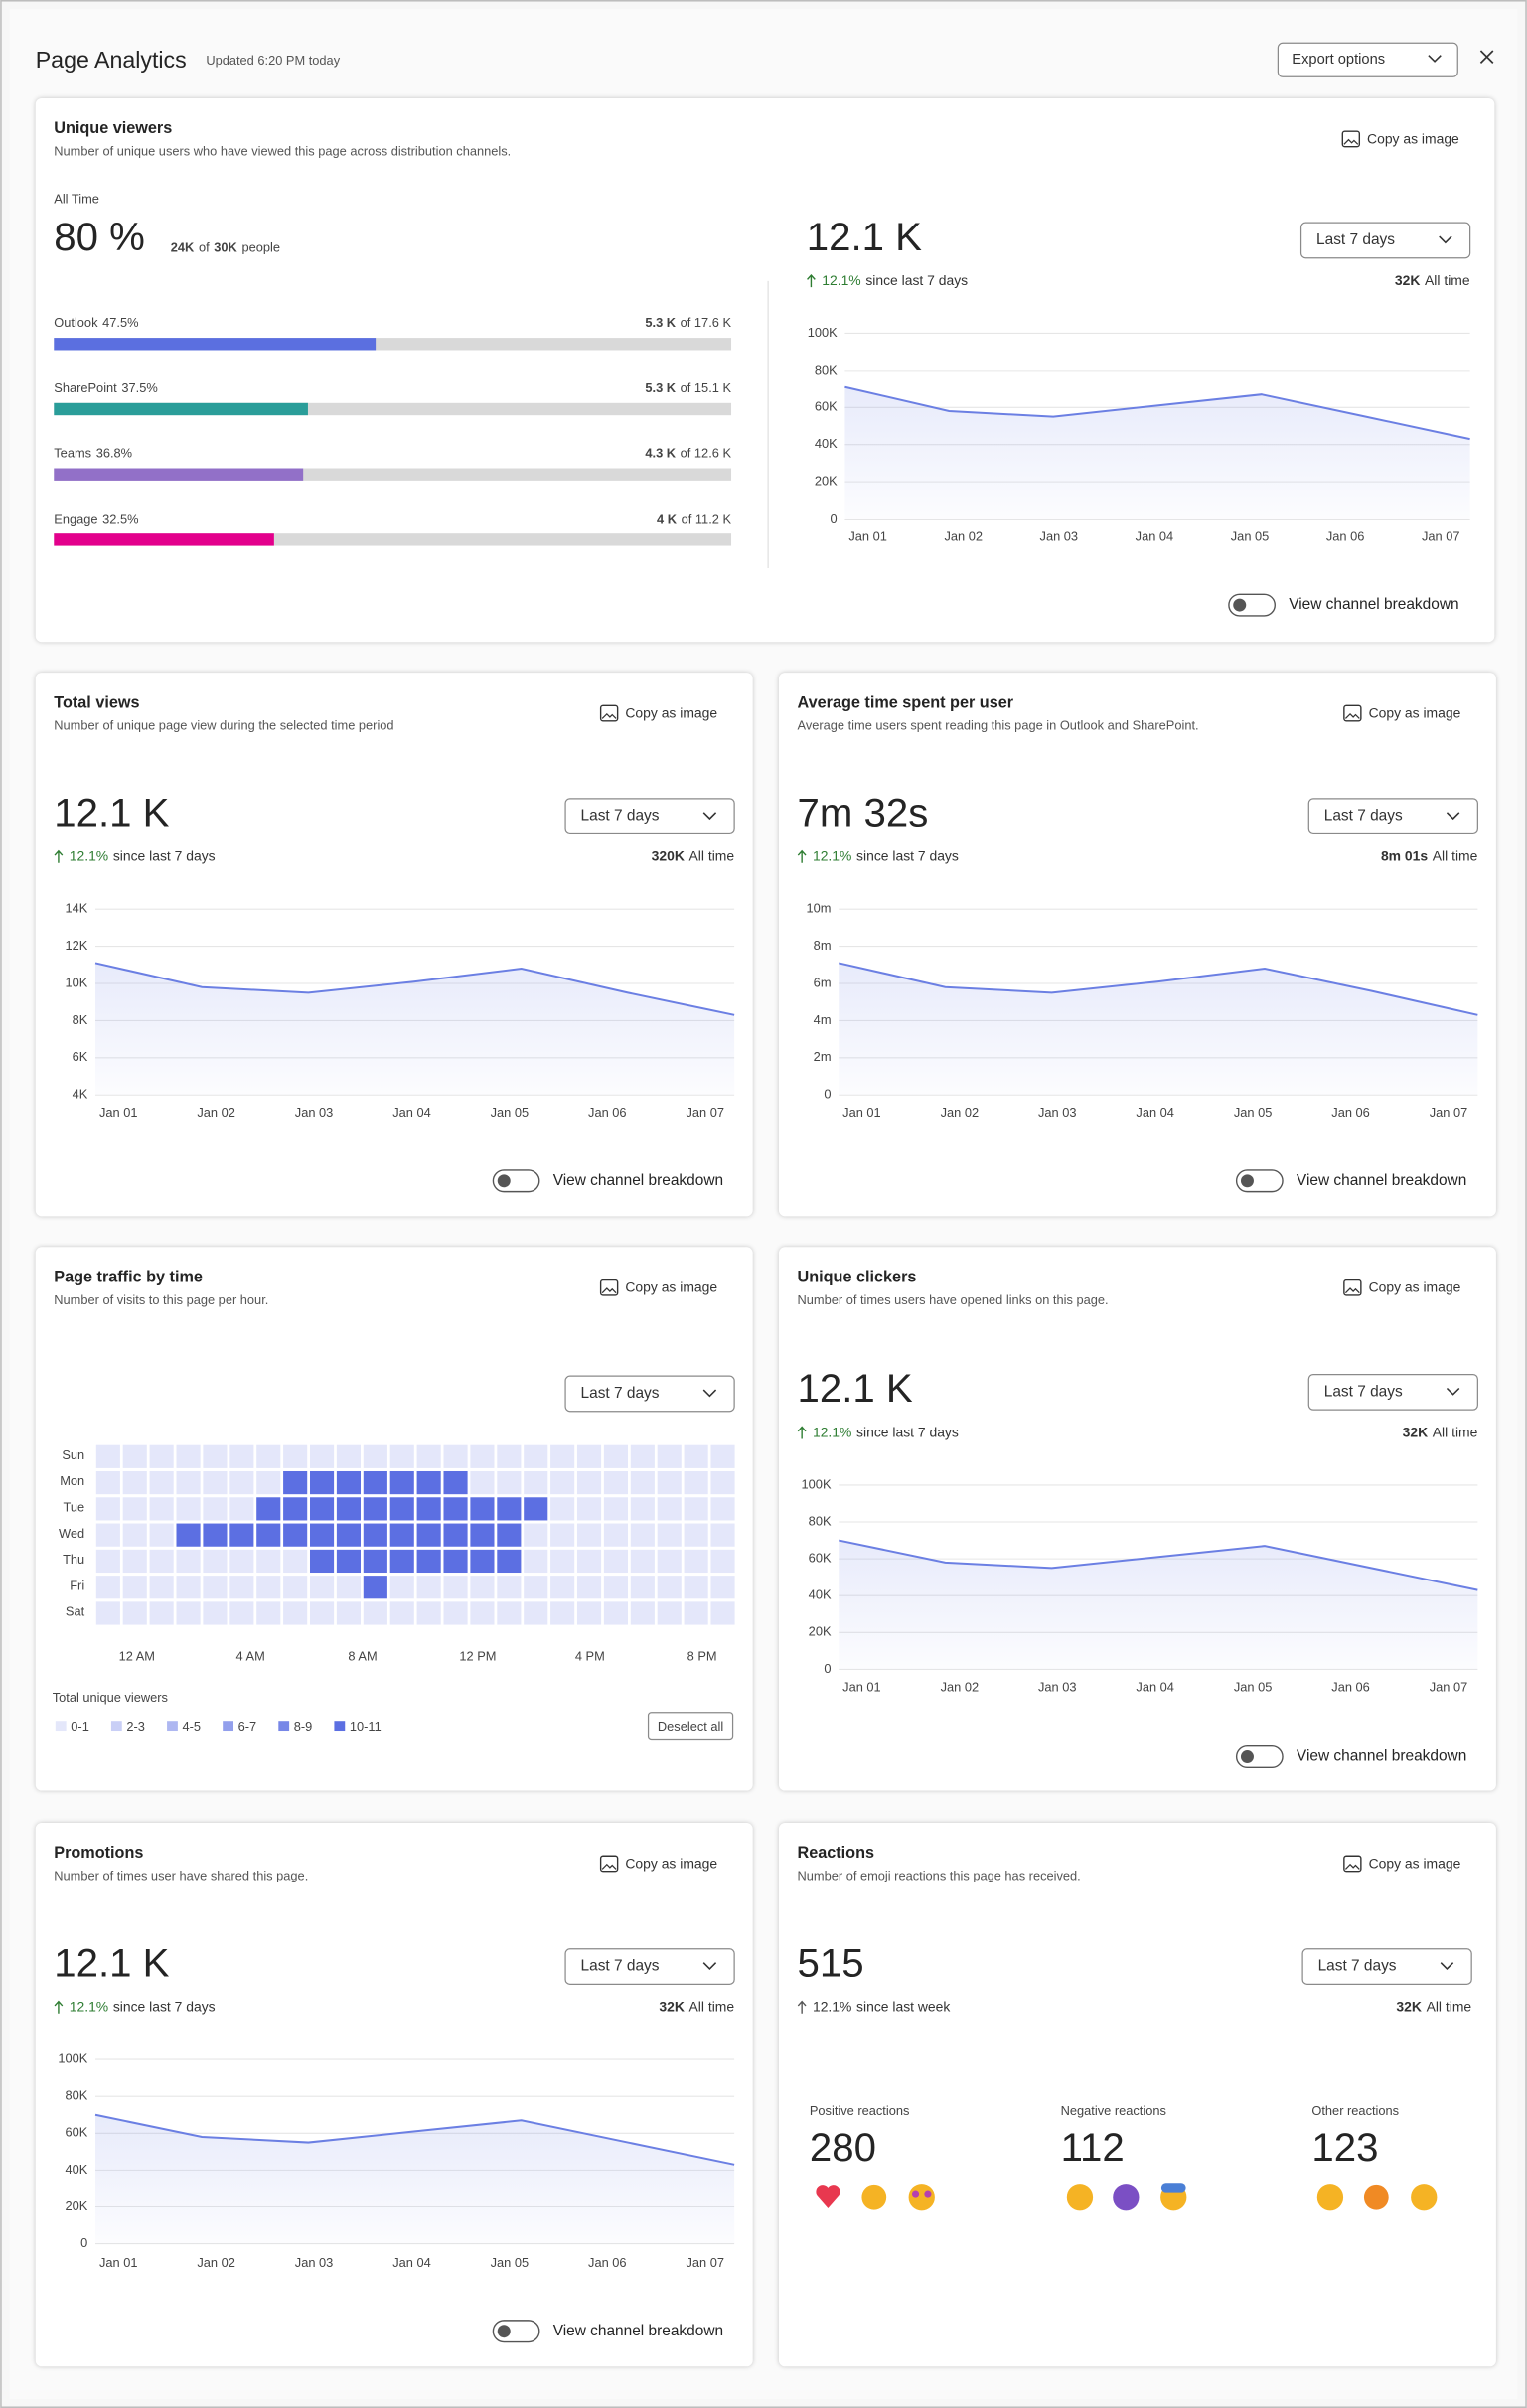 Image resolution: width=1527 pixels, height=2408 pixels. I want to click on emoji-grin, so click(1330, 2197).